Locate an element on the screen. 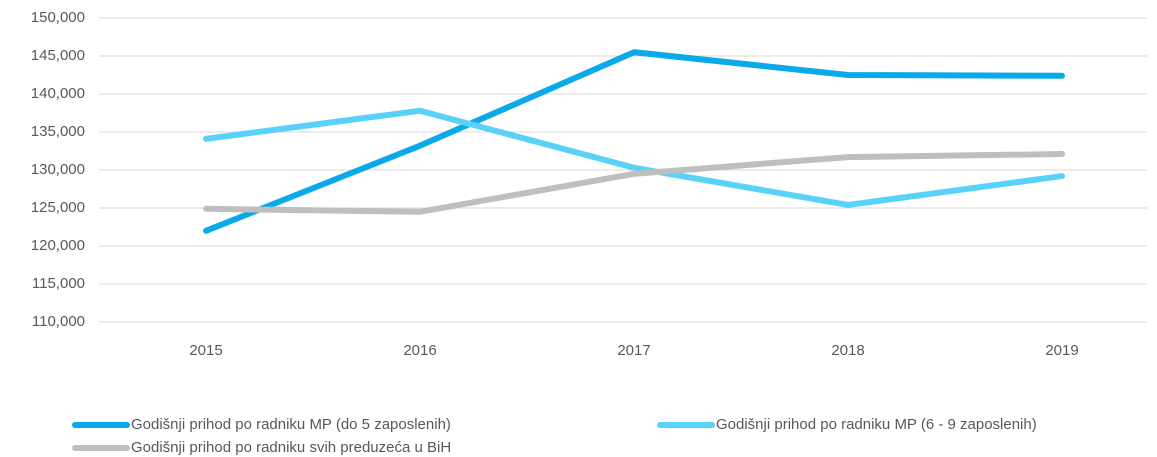 The width and height of the screenshot is (1157, 457). x-tick-label: 2018 is located at coordinates (847, 350).